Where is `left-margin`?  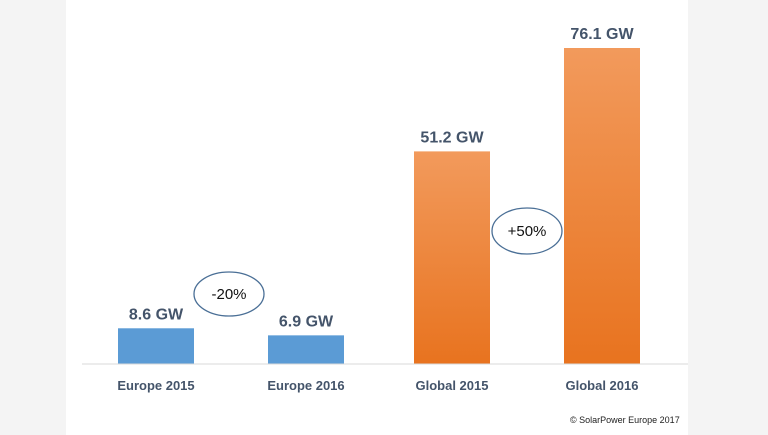
left-margin is located at coordinates (33, 217).